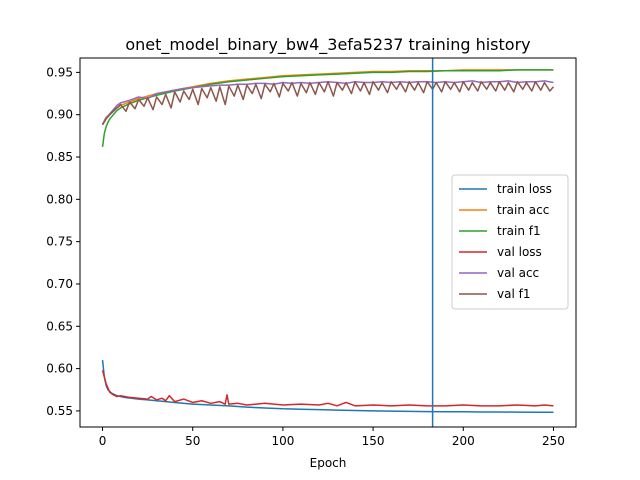 Image resolution: width=640 pixels, height=480 pixels. Describe the element at coordinates (59, 284) in the screenshot. I see `y-tick-label: 0.70` at that location.